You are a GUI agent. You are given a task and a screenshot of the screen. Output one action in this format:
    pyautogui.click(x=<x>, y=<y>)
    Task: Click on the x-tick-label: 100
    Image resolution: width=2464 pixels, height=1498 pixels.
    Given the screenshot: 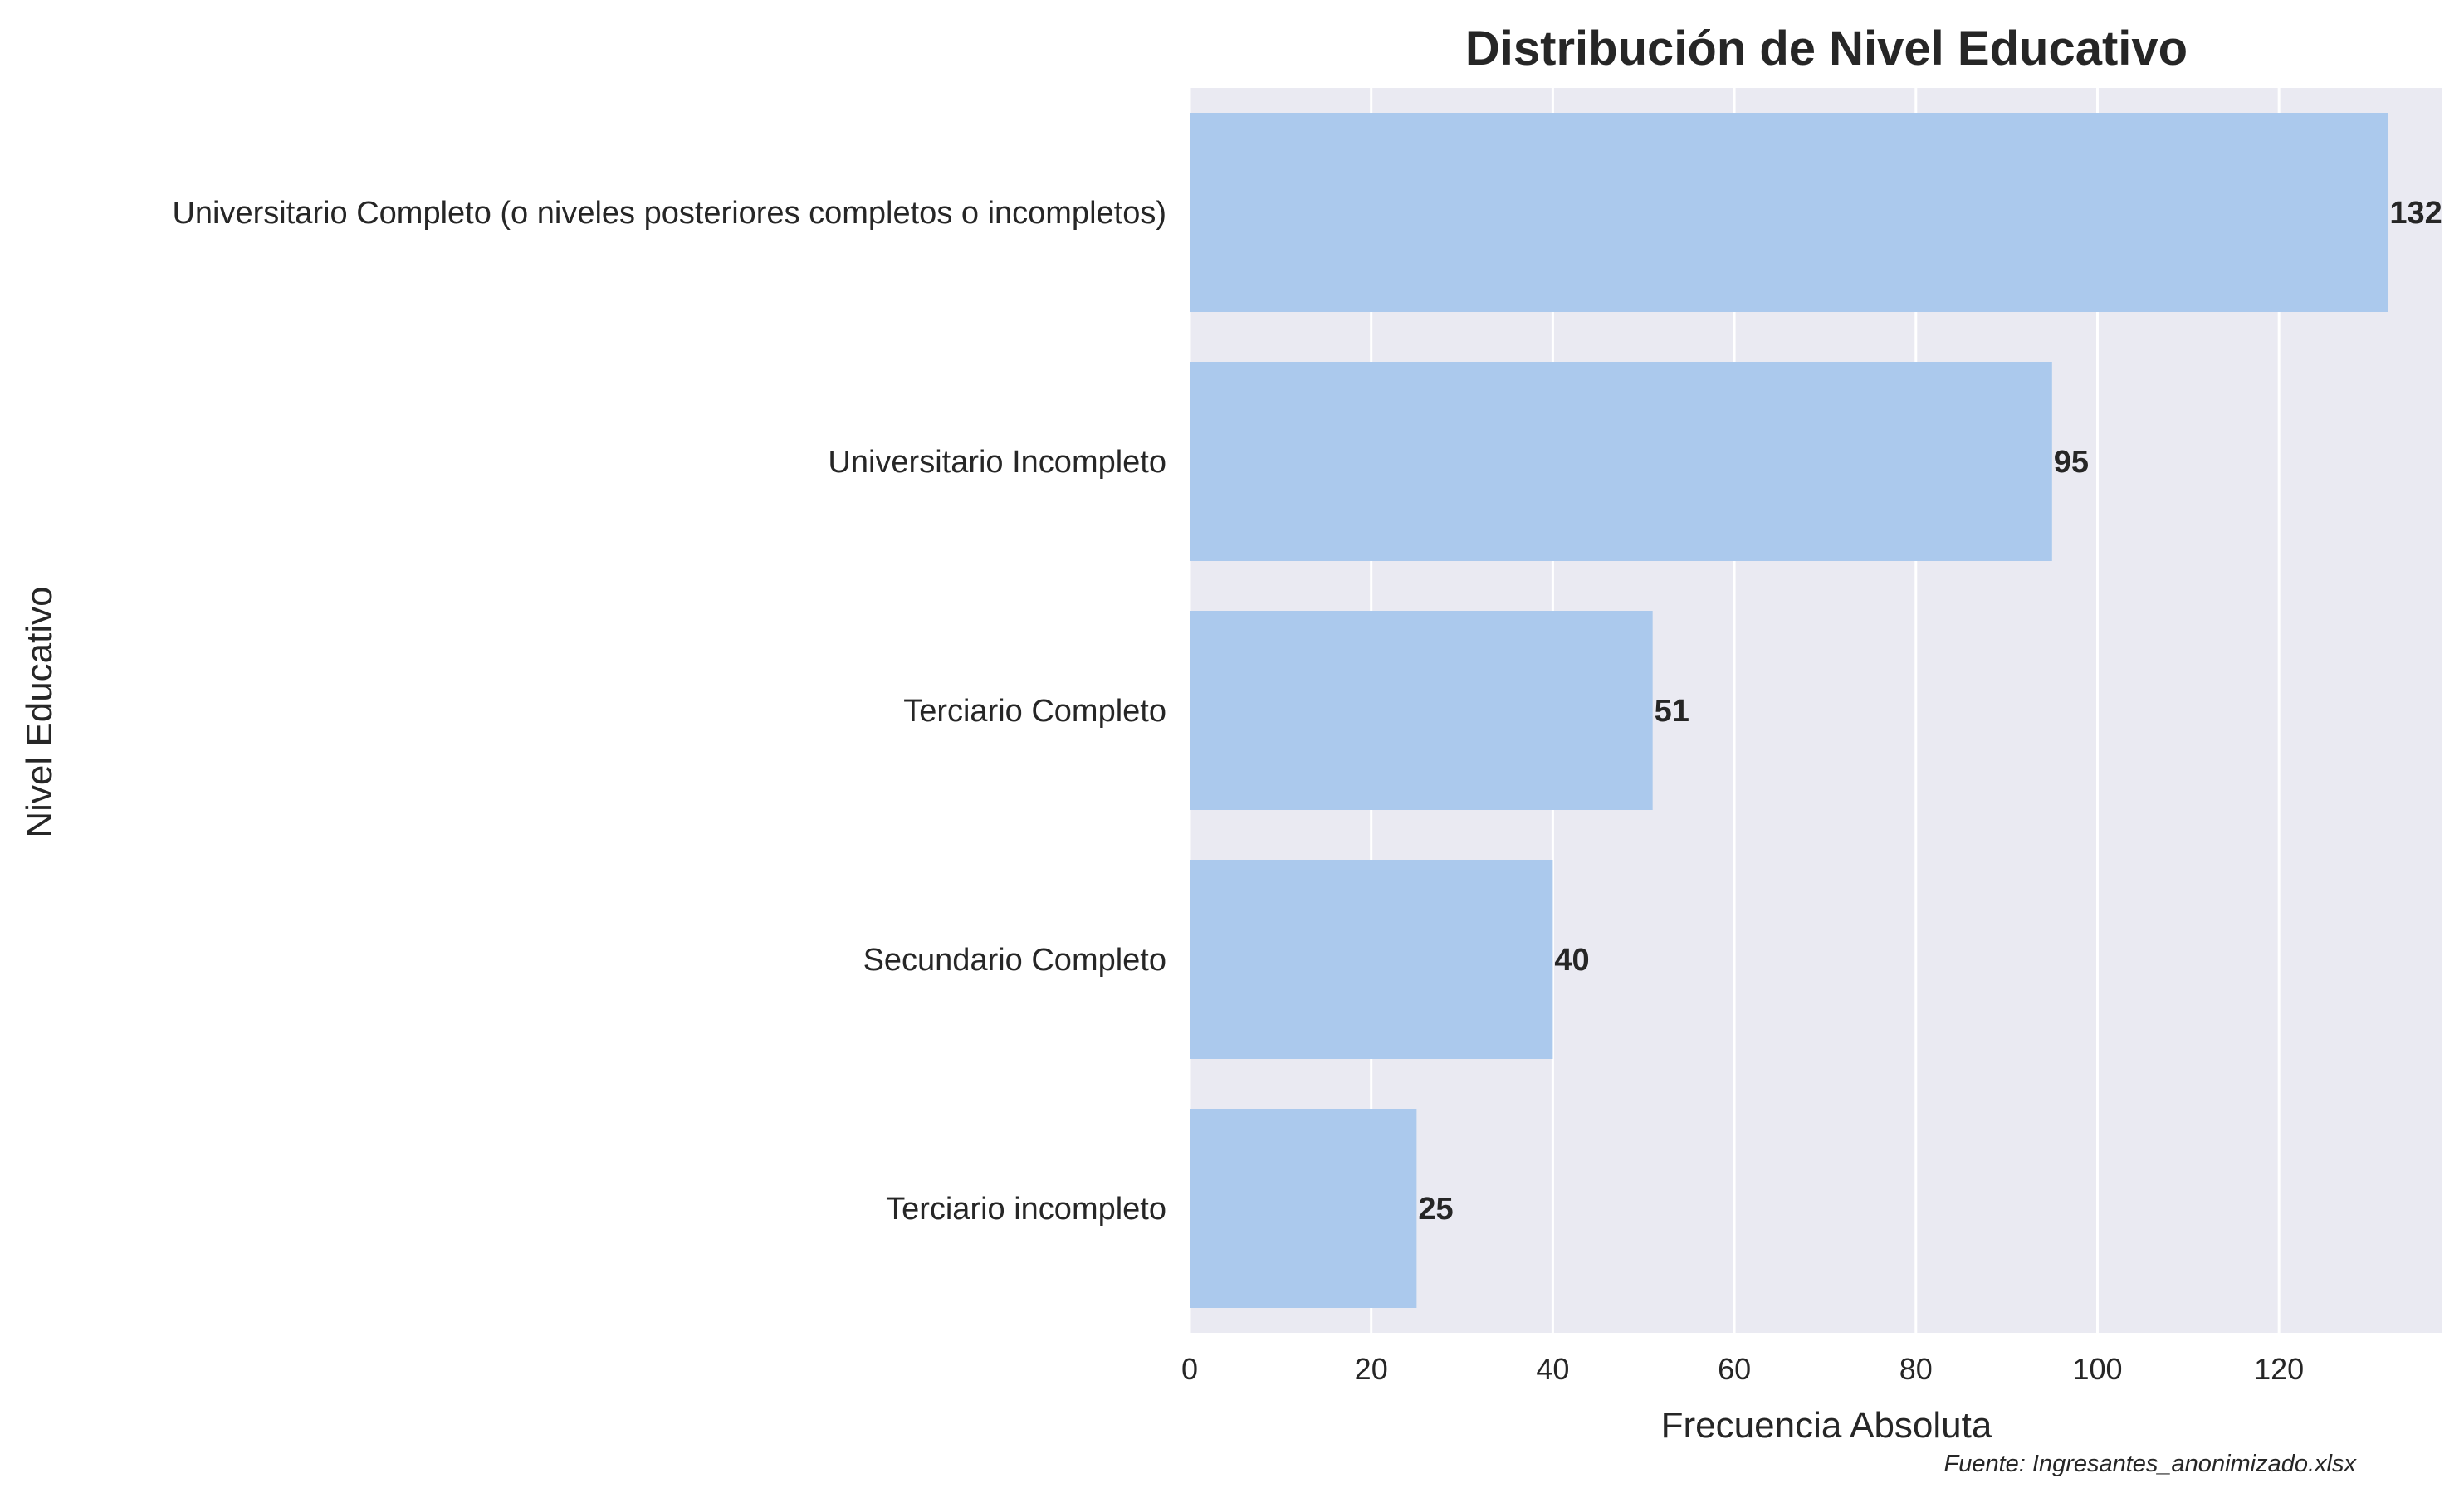 What is the action you would take?
    pyautogui.click(x=2097, y=1369)
    